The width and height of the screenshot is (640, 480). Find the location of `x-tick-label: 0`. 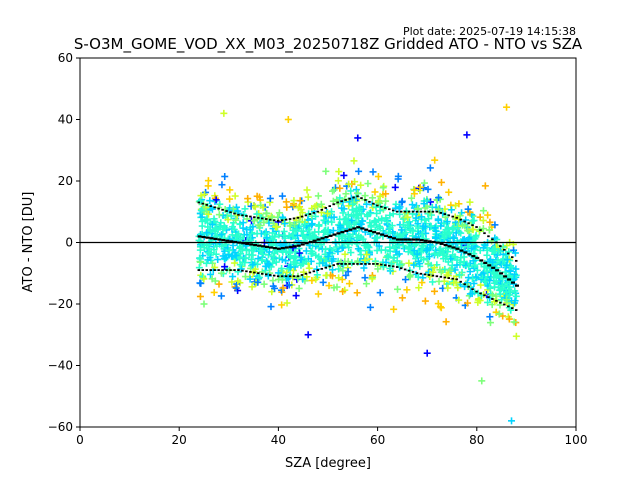

x-tick-label: 0 is located at coordinates (80, 440).